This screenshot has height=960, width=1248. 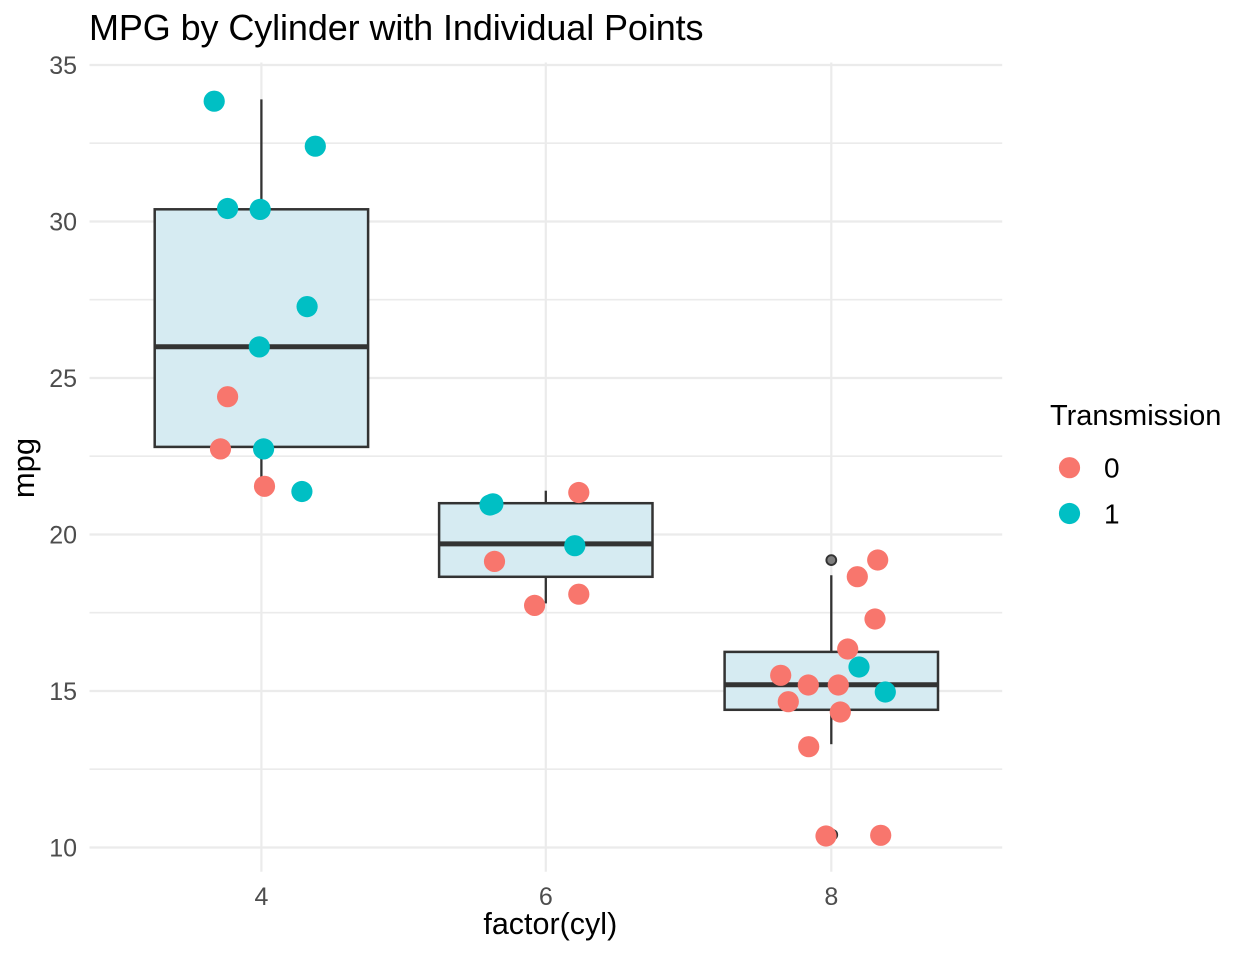 I want to click on svg-text: 4, so click(x=261, y=897).